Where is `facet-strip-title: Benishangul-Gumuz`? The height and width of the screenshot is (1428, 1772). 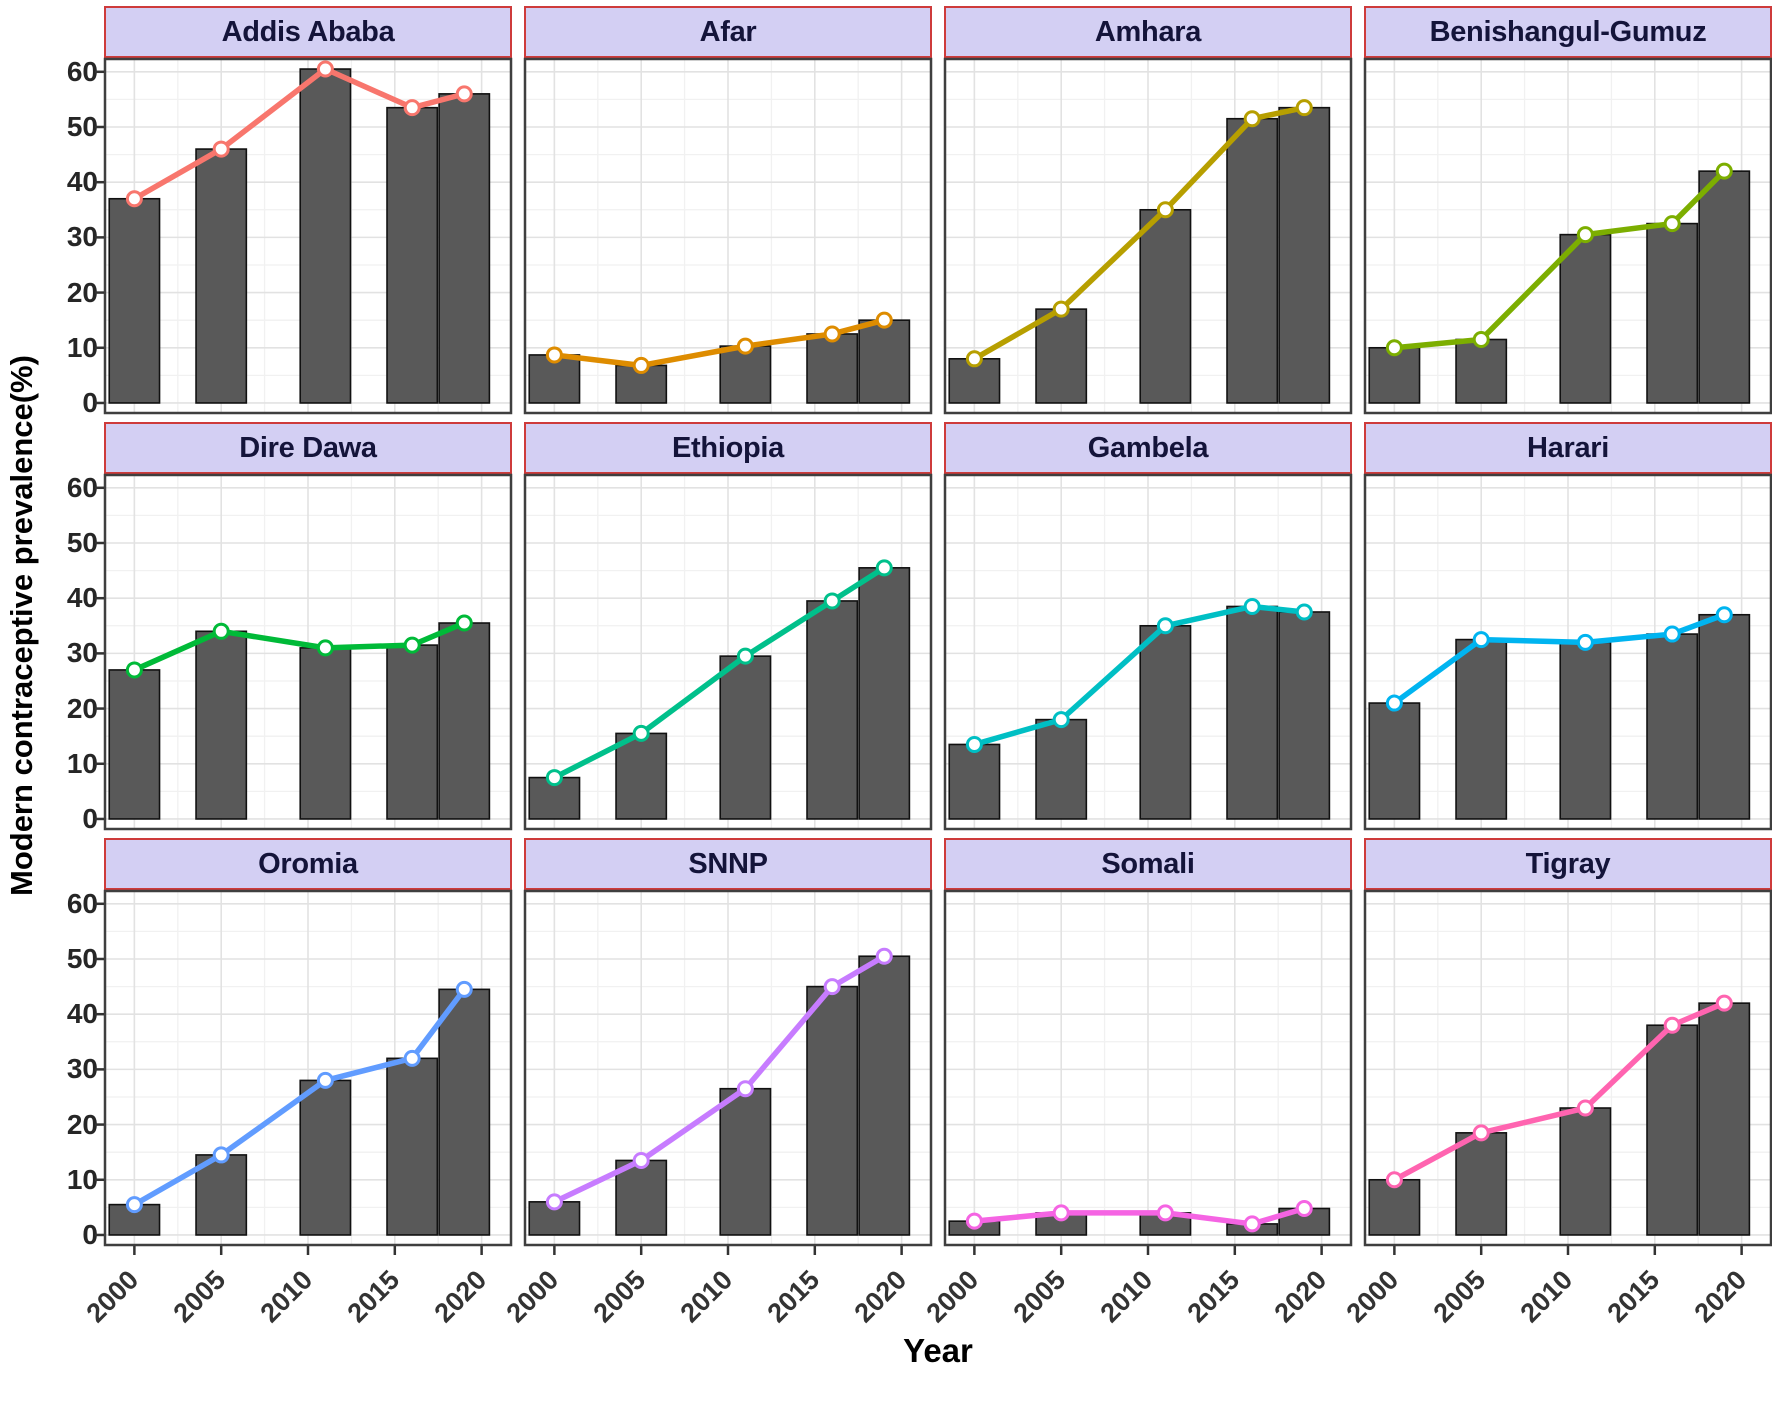
facet-strip-title: Benishangul-Gumuz is located at coordinates (1568, 32).